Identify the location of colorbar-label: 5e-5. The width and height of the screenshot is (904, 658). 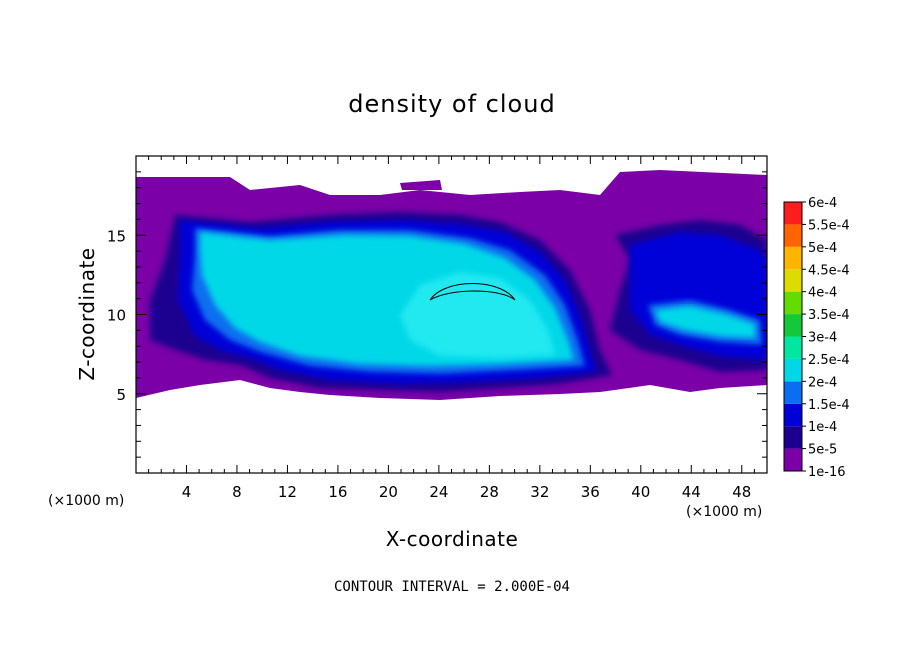
(822, 450).